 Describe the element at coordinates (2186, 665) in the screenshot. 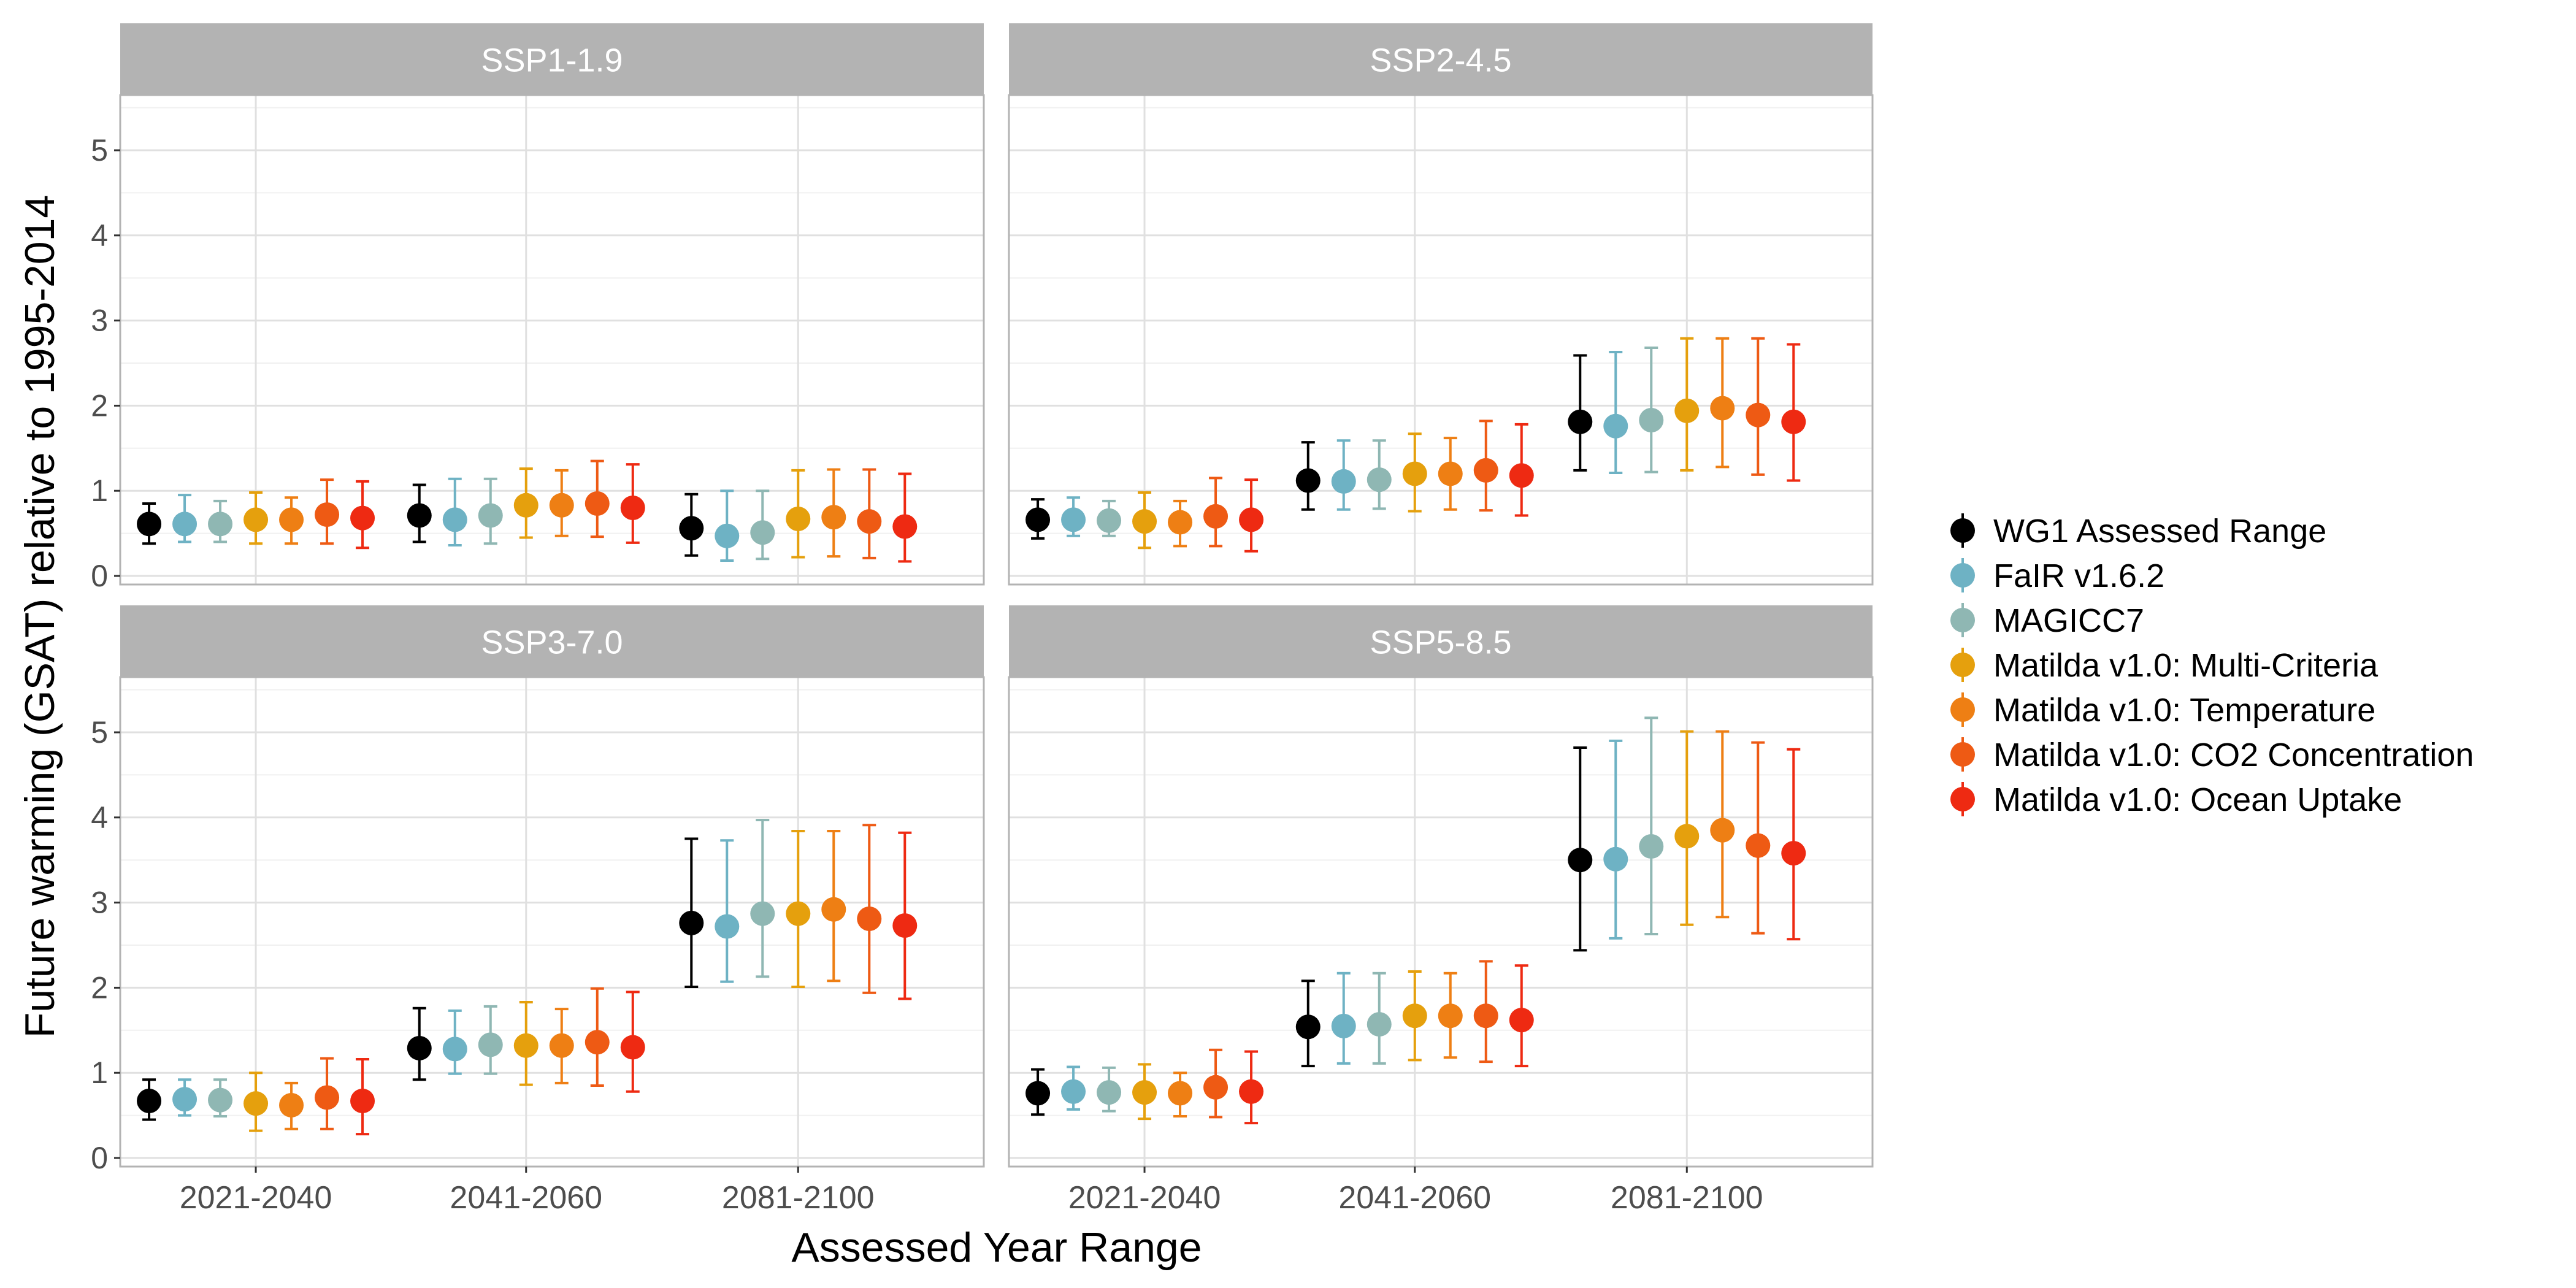

I see `legend-label: Matilda v1.0: Multi-Criteria` at that location.